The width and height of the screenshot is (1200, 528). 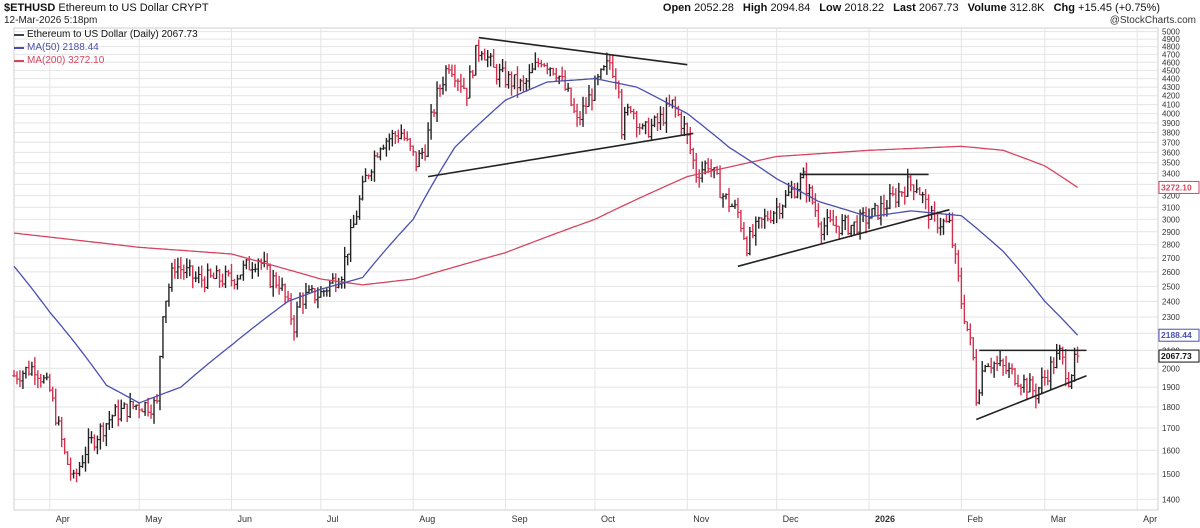 I want to click on y-tick-label: 3500, so click(x=1171, y=163).